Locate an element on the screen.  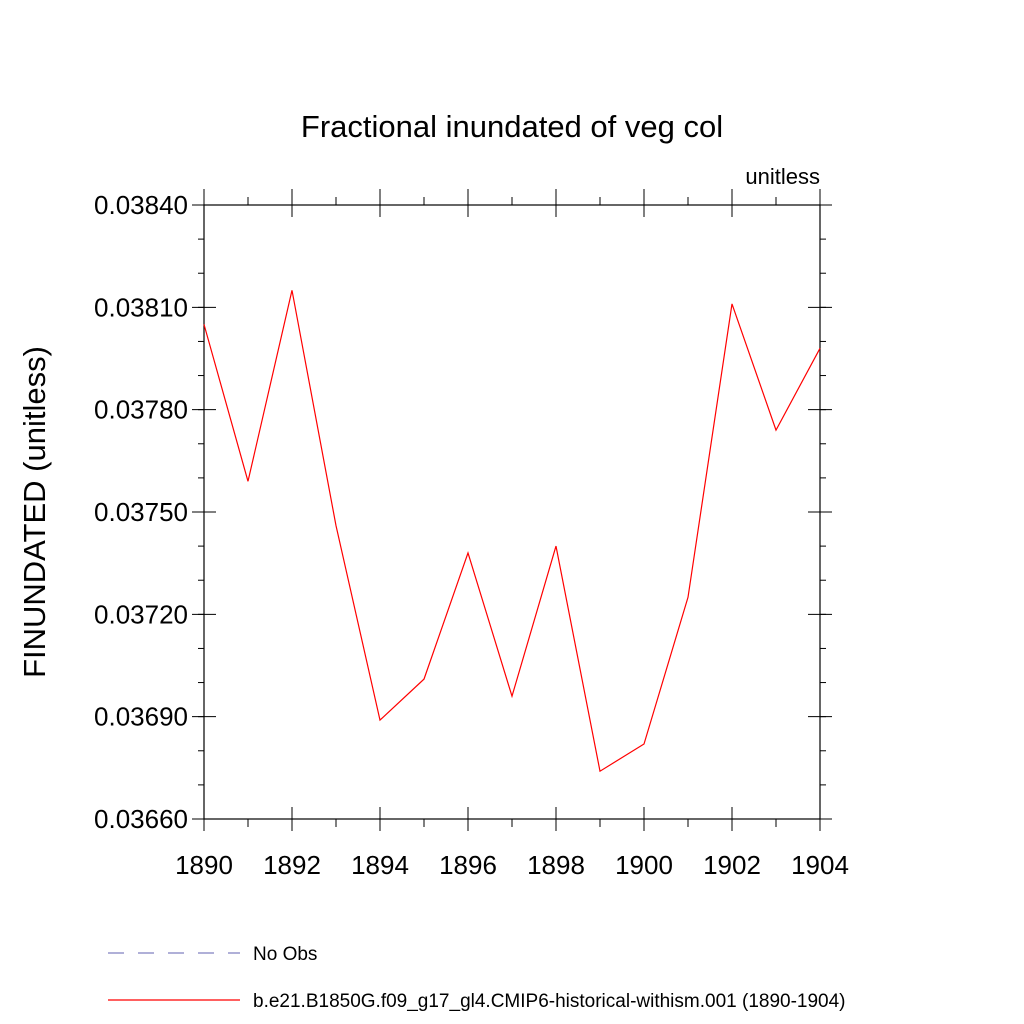
y-tick-label: 0.03780 is located at coordinates (141, 410).